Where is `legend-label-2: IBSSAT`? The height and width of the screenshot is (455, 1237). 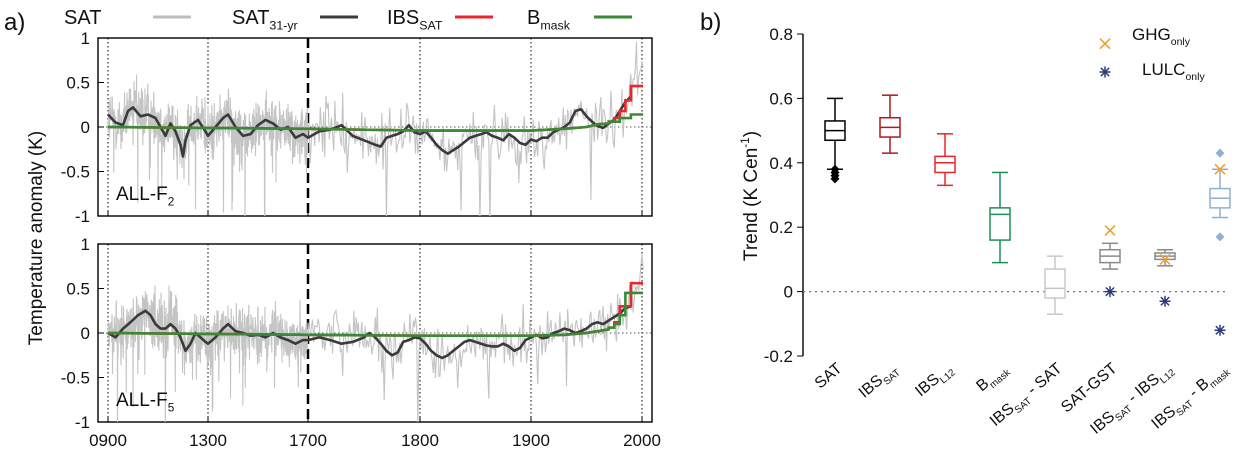 legend-label-2: IBSSAT is located at coordinates (415, 20).